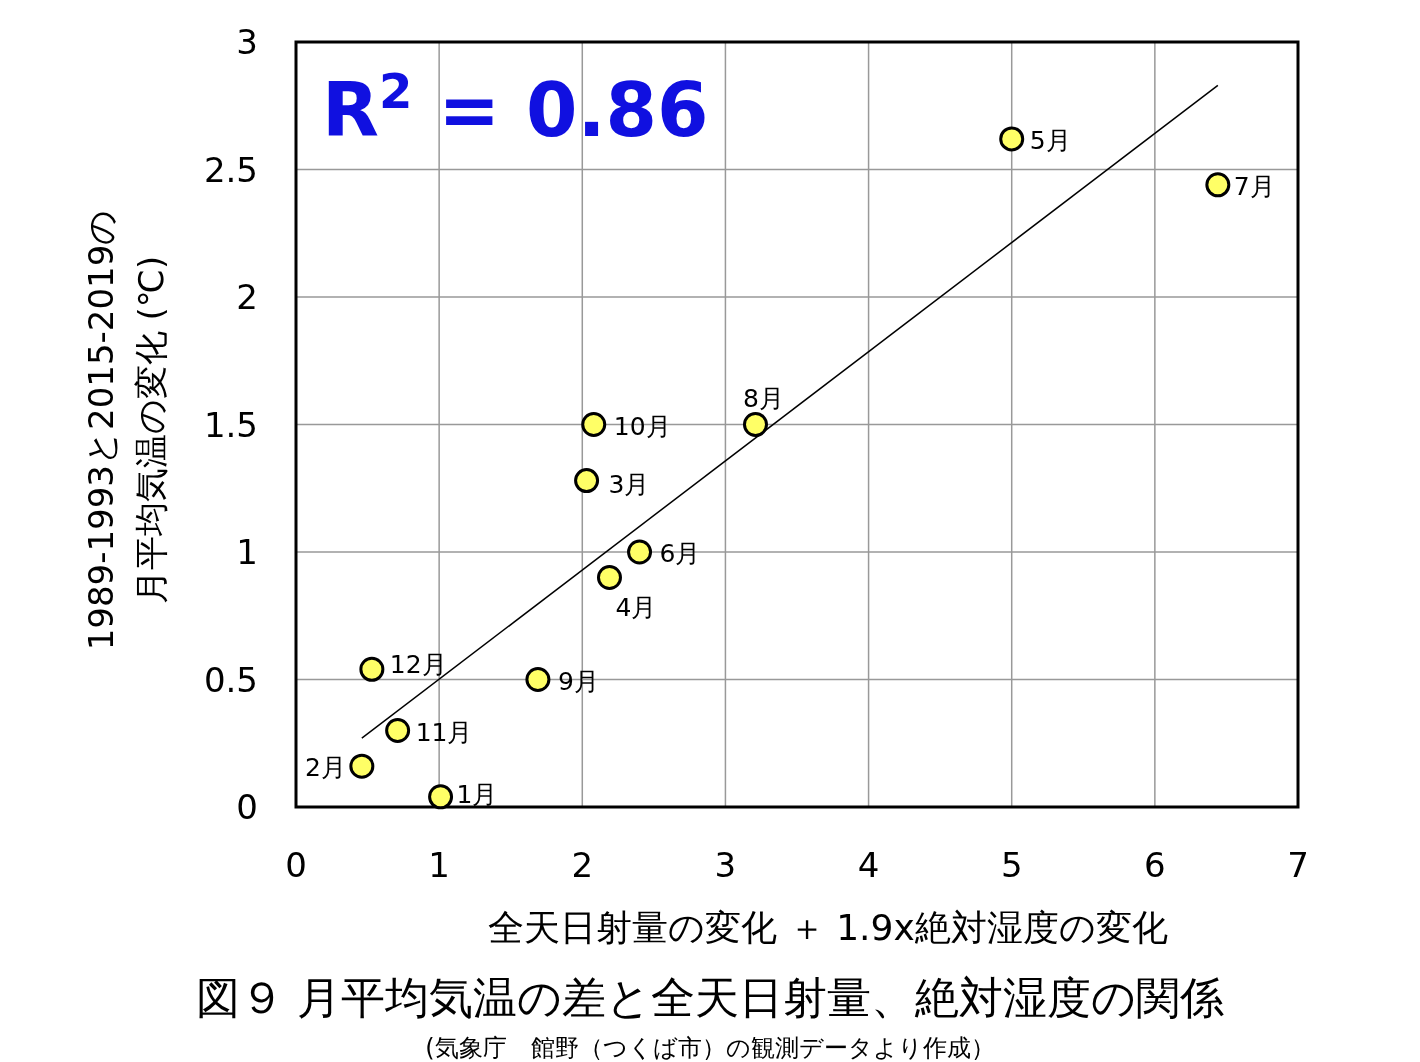 The image size is (1420, 1062). What do you see at coordinates (477, 794) in the screenshot?
I see `annotation: 1月` at bounding box center [477, 794].